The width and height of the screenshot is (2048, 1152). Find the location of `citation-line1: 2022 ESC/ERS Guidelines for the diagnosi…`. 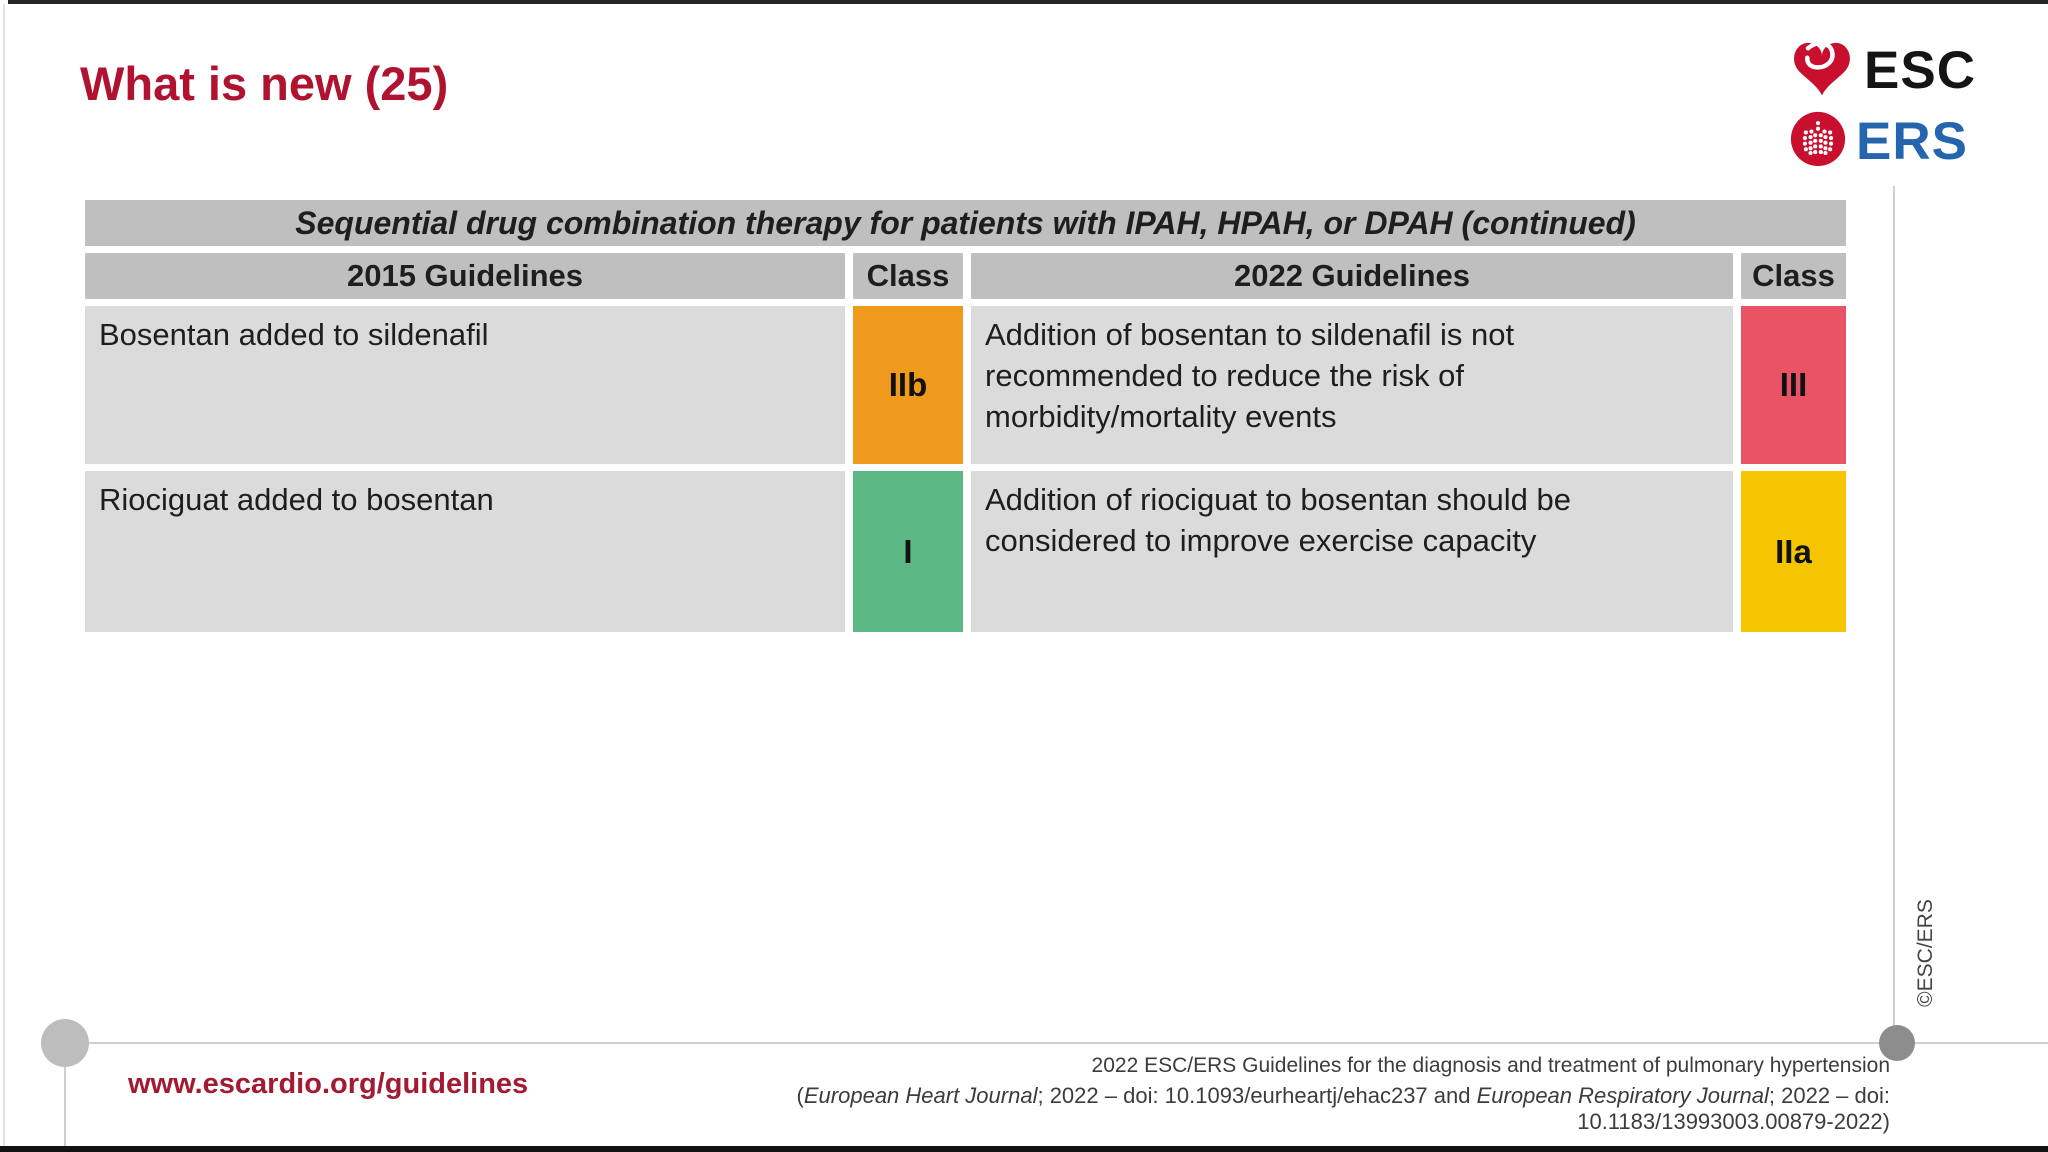

citation-line1: 2022 ESC/ERS Guidelines for the diagnosi… is located at coordinates (1490, 1065).